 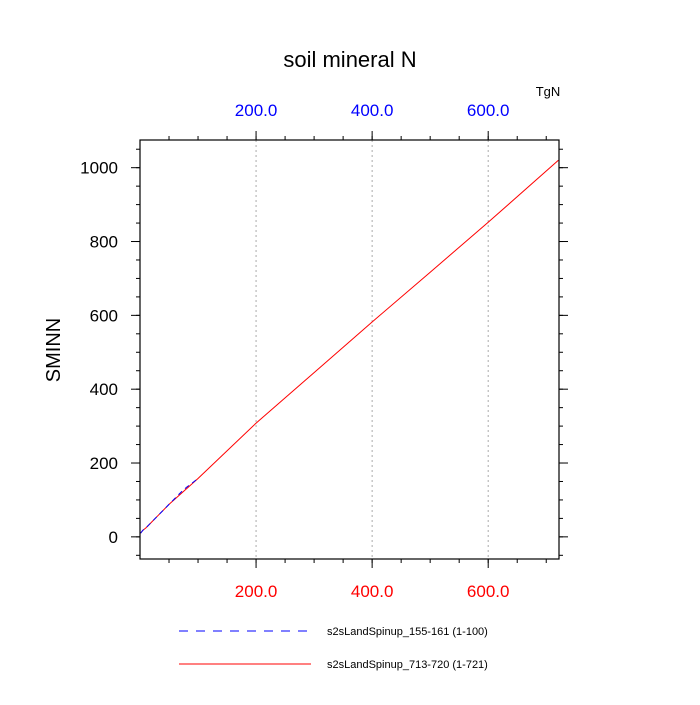 What do you see at coordinates (407, 665) in the screenshot?
I see `legend-label-2: s2sLandSpinup_713-720 (1-721)` at bounding box center [407, 665].